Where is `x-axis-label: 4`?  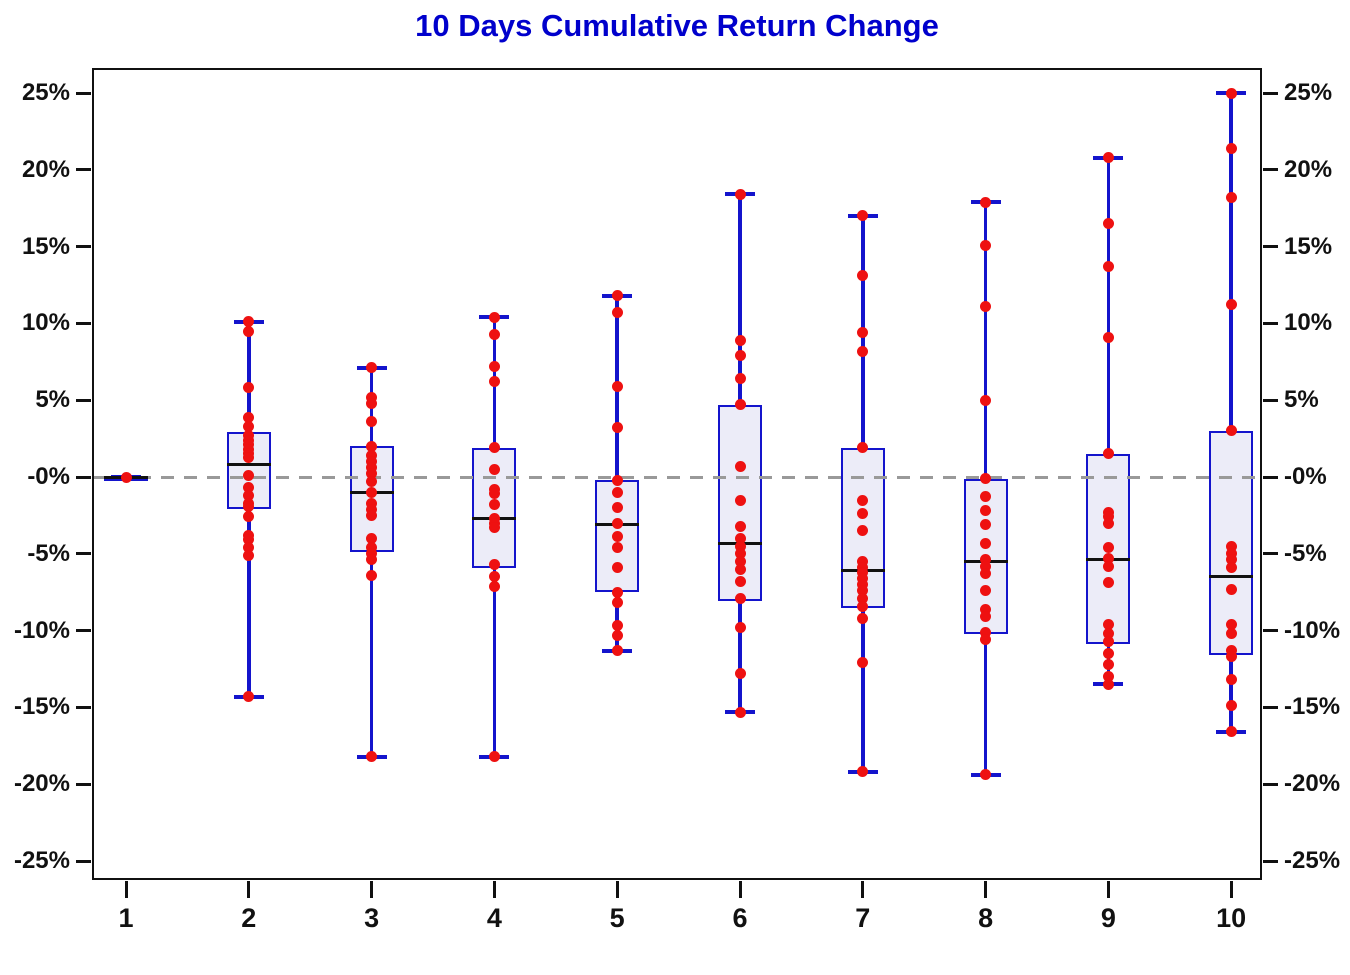 x-axis-label: 4 is located at coordinates (494, 918).